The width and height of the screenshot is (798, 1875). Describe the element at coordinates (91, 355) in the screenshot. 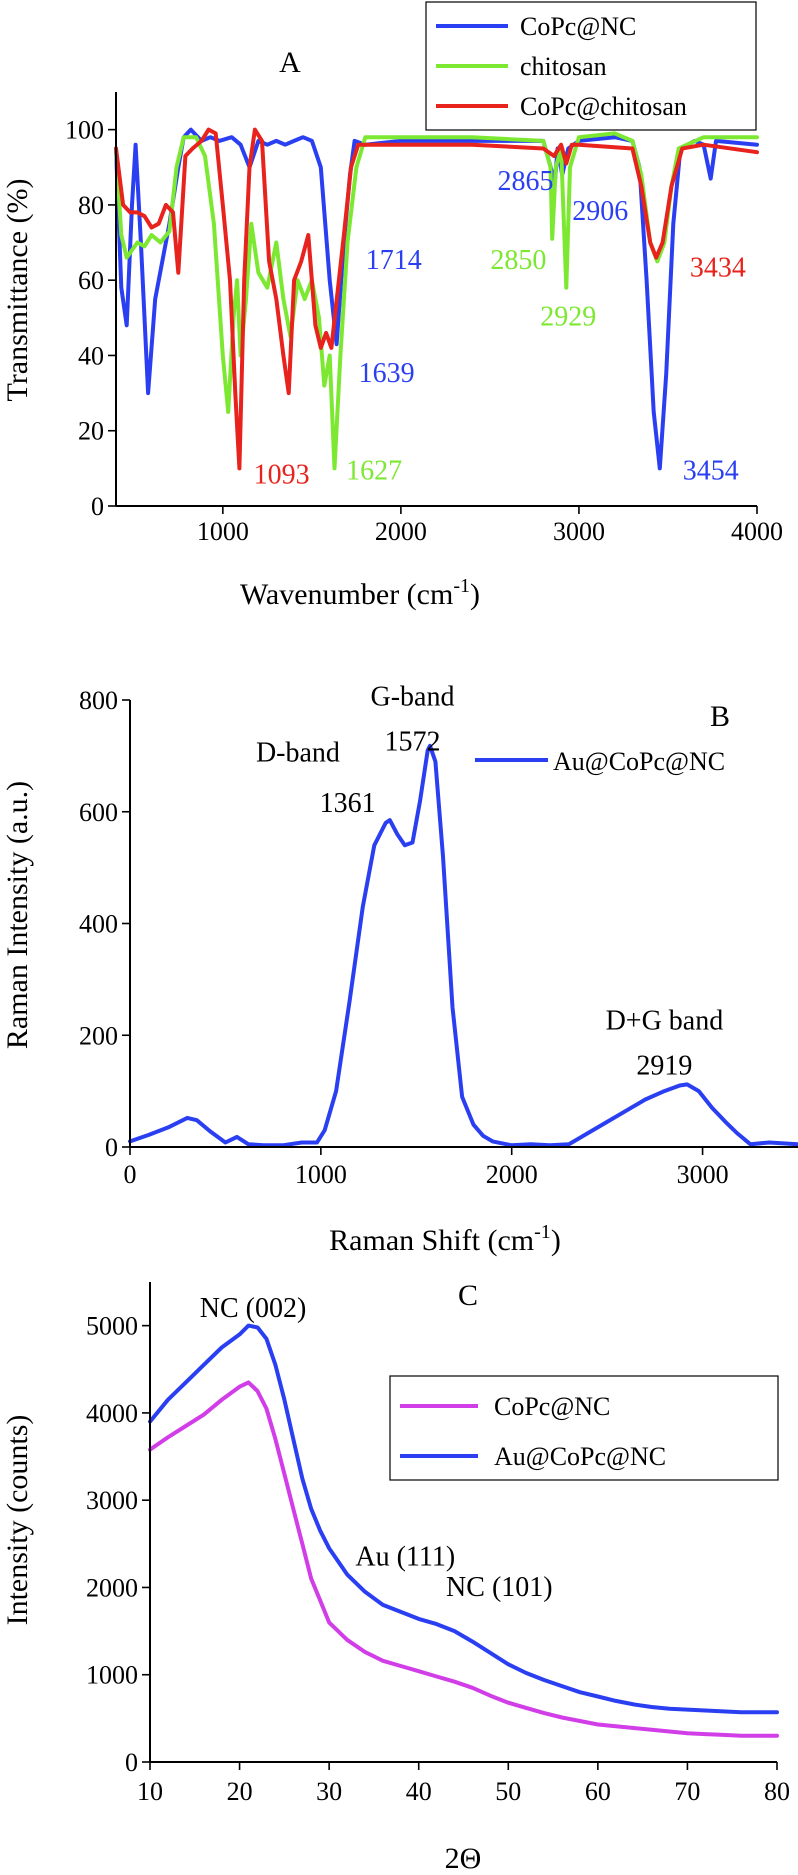

I see `panel-a-y-tick-label: 40` at that location.